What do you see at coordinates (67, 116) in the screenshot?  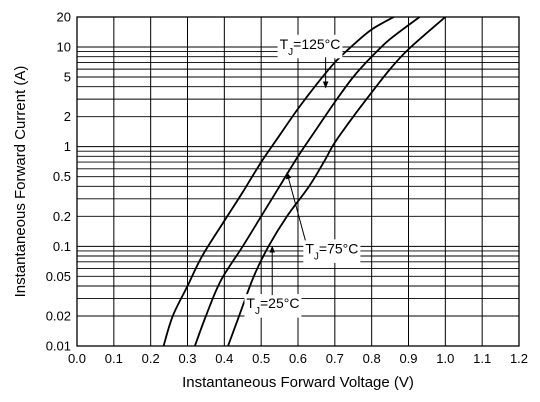 I see `y-tick-label: 2` at bounding box center [67, 116].